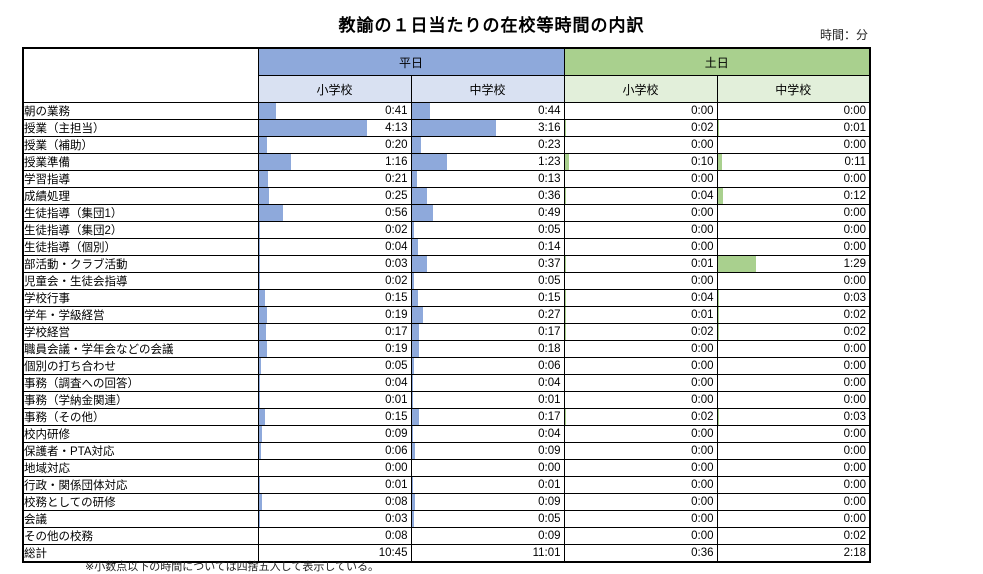 The image size is (983, 574). Describe the element at coordinates (334, 366) in the screenshot. I see `value-cell: 0:05` at that location.